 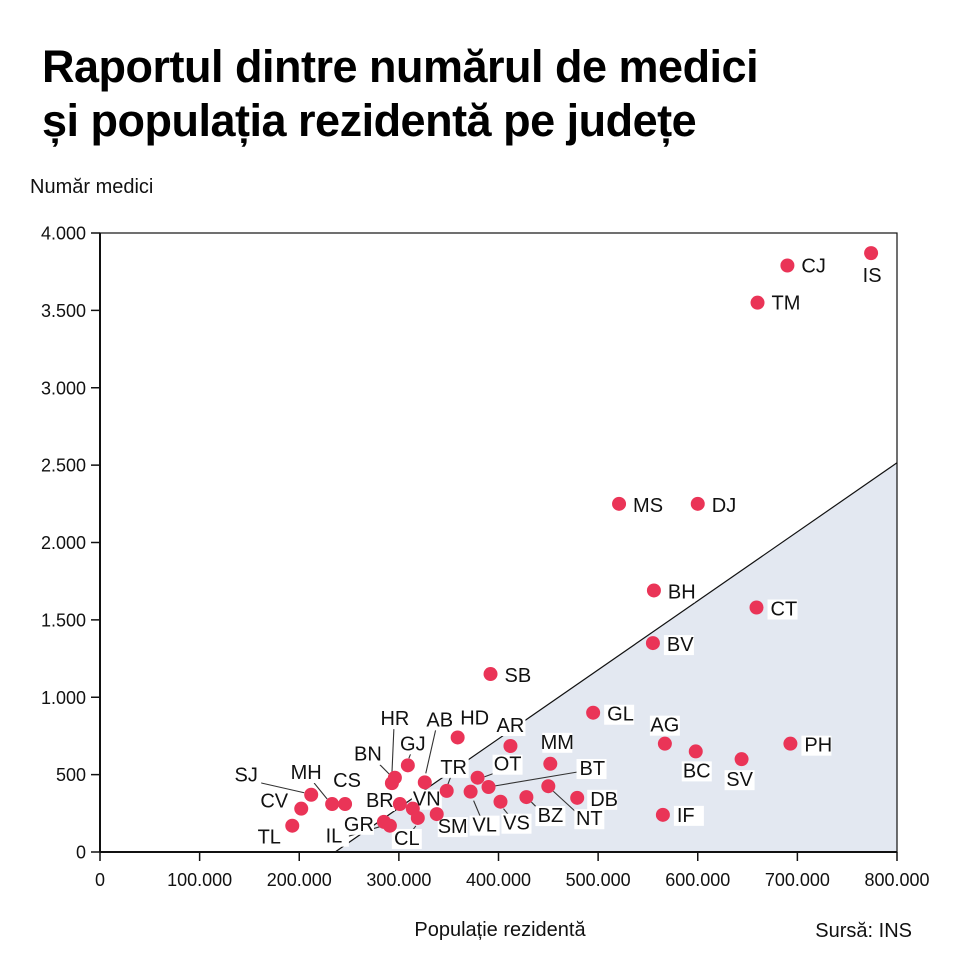 I want to click on county-label-DB: DB, so click(x=604, y=800).